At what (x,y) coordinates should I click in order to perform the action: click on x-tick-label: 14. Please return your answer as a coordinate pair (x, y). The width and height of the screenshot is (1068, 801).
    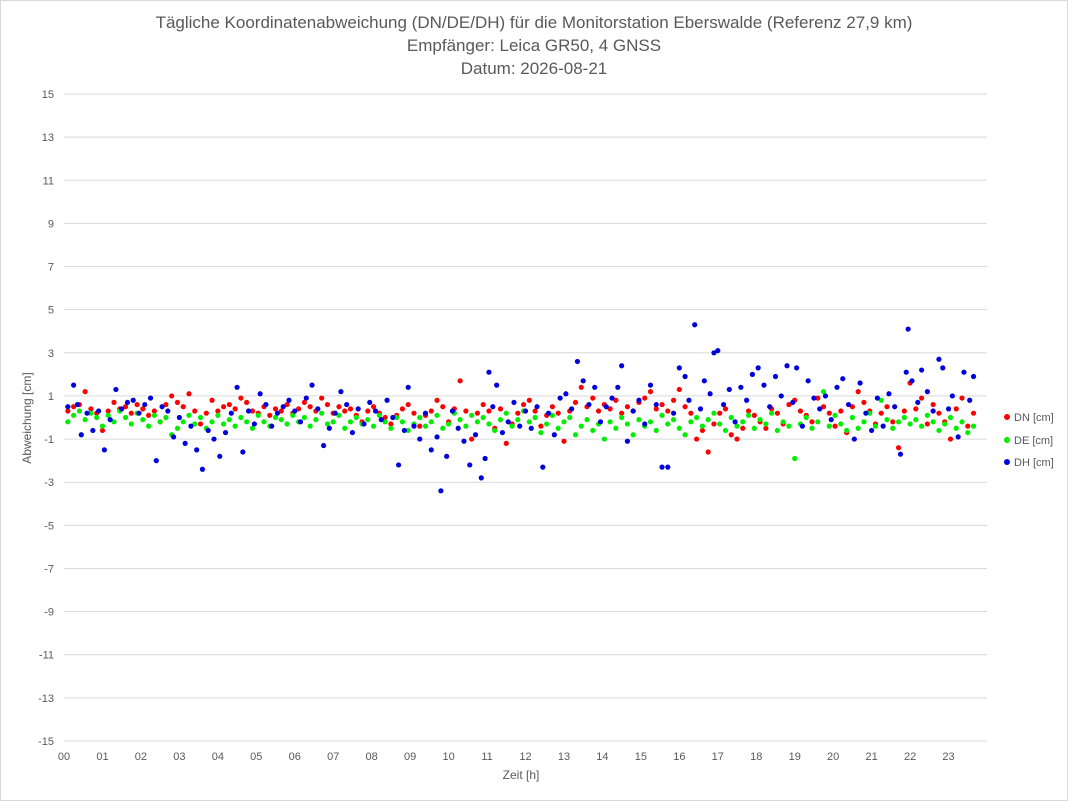
    Looking at the image, I should click on (602, 757).